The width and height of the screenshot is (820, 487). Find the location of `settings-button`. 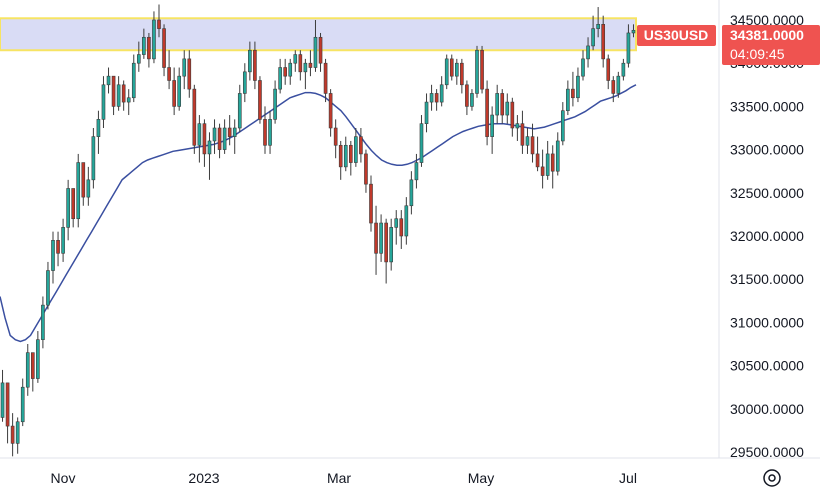

settings-button is located at coordinates (772, 478).